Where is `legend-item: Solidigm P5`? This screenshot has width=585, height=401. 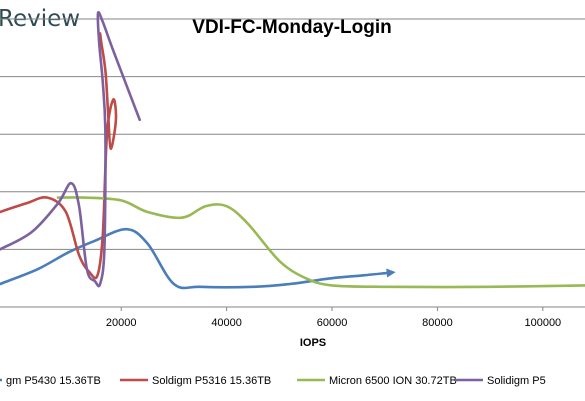
legend-item: Solidigm P5 is located at coordinates (500, 381).